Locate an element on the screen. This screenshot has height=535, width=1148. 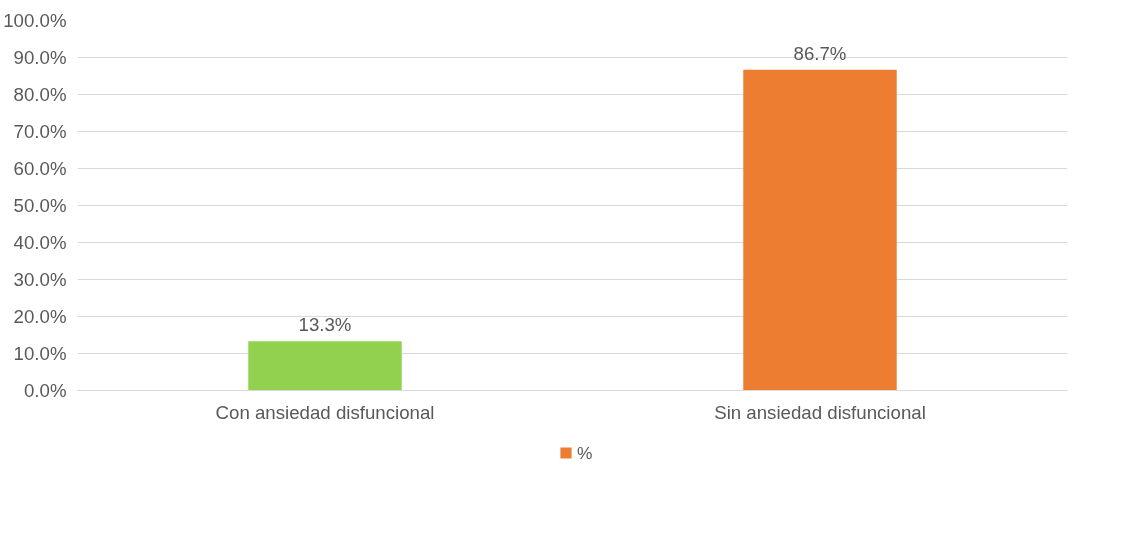
x-tick-label: Sin ansiedad disfuncional is located at coordinates (820, 412).